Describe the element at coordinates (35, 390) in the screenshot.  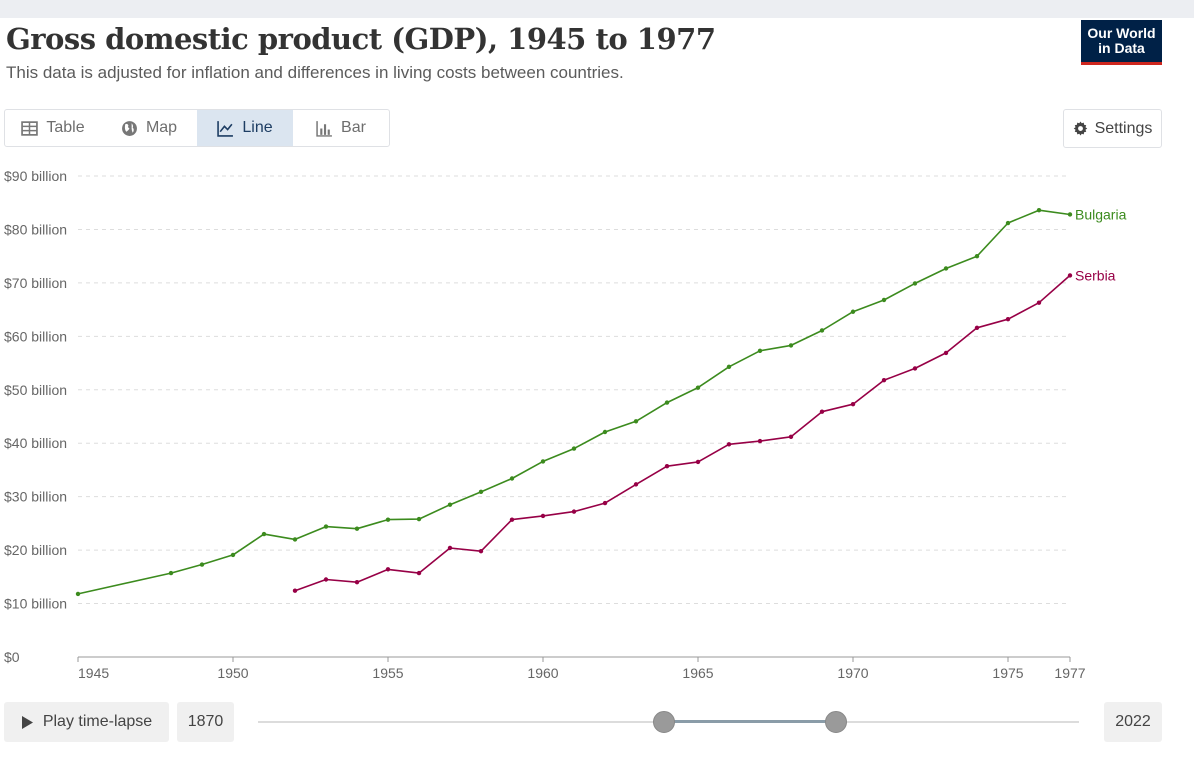
I see `y-tick-label: $50 billion` at that location.